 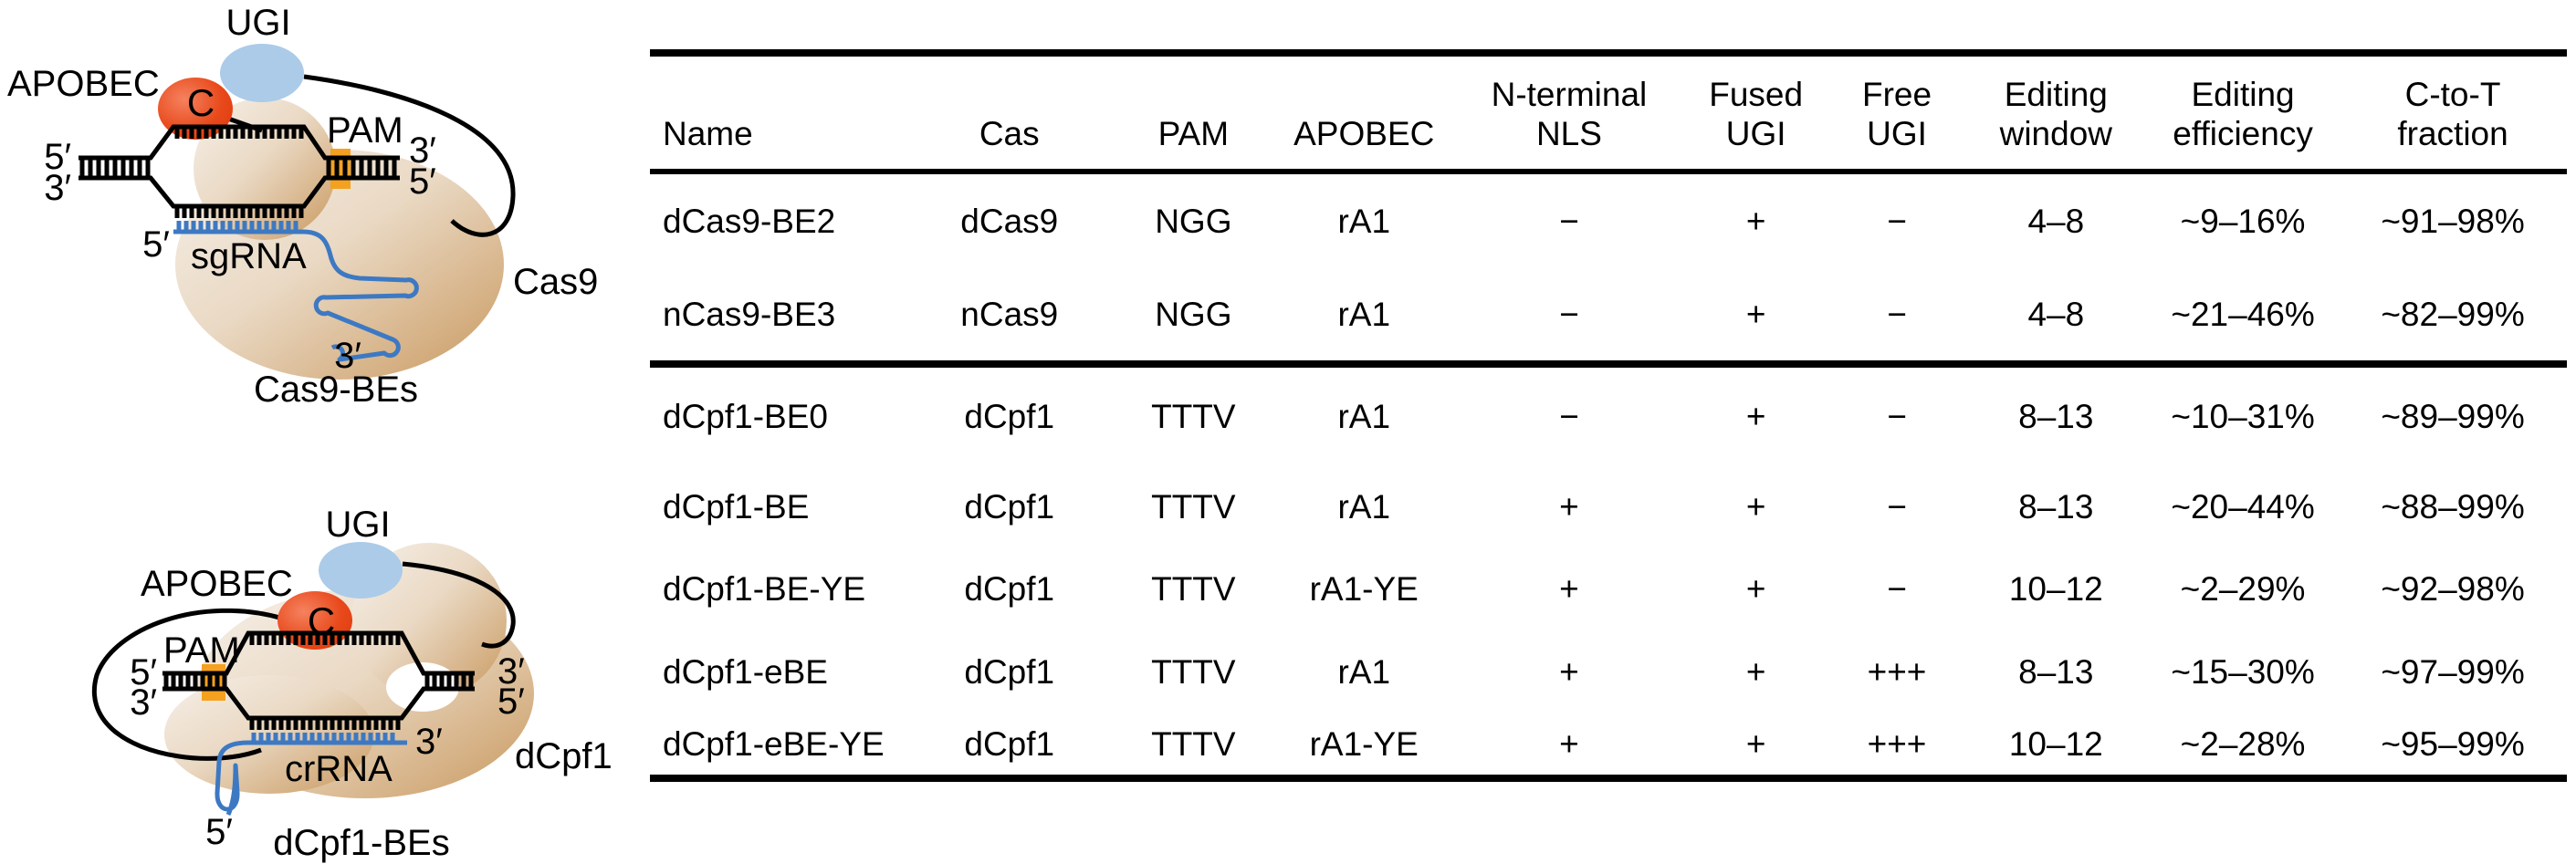 I want to click on ugi-label: UGI, so click(x=257, y=23).